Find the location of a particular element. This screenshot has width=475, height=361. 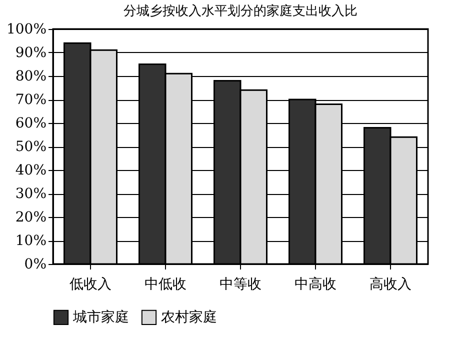

x-tick-label: 中低收 is located at coordinates (165, 284).